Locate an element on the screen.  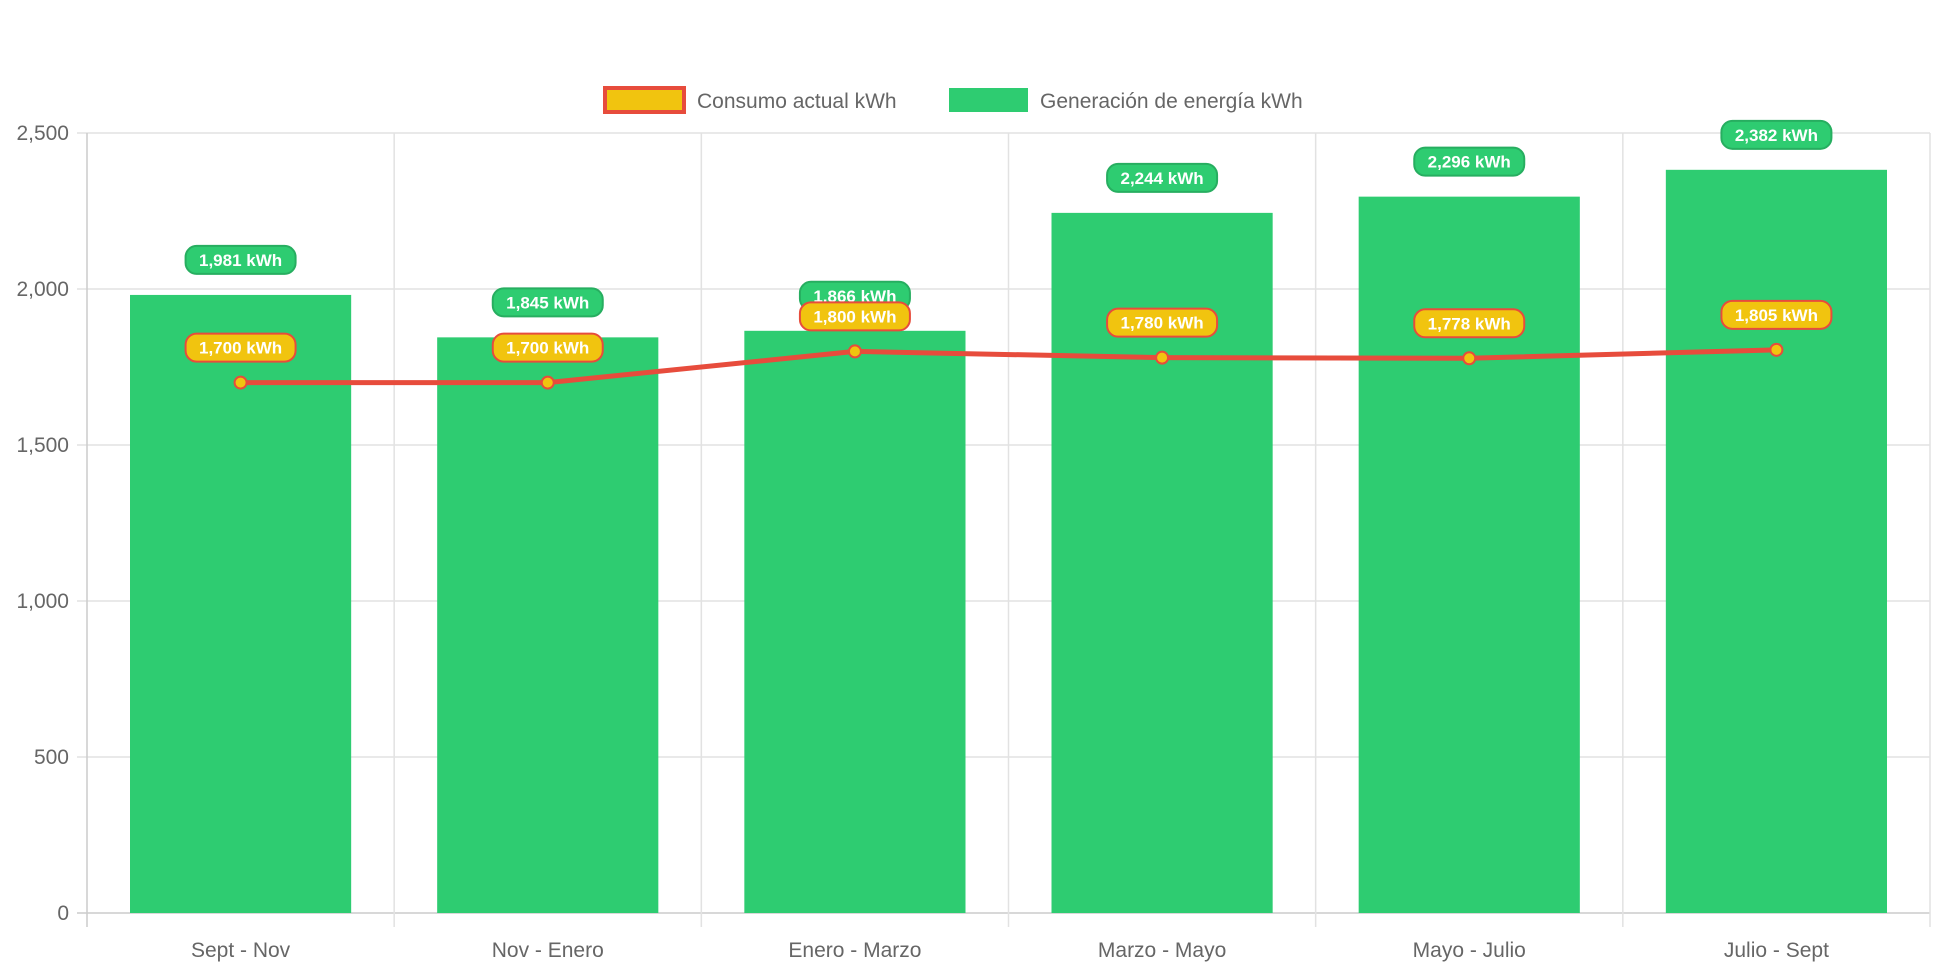
y-tick-label: 0 is located at coordinates (63, 913).